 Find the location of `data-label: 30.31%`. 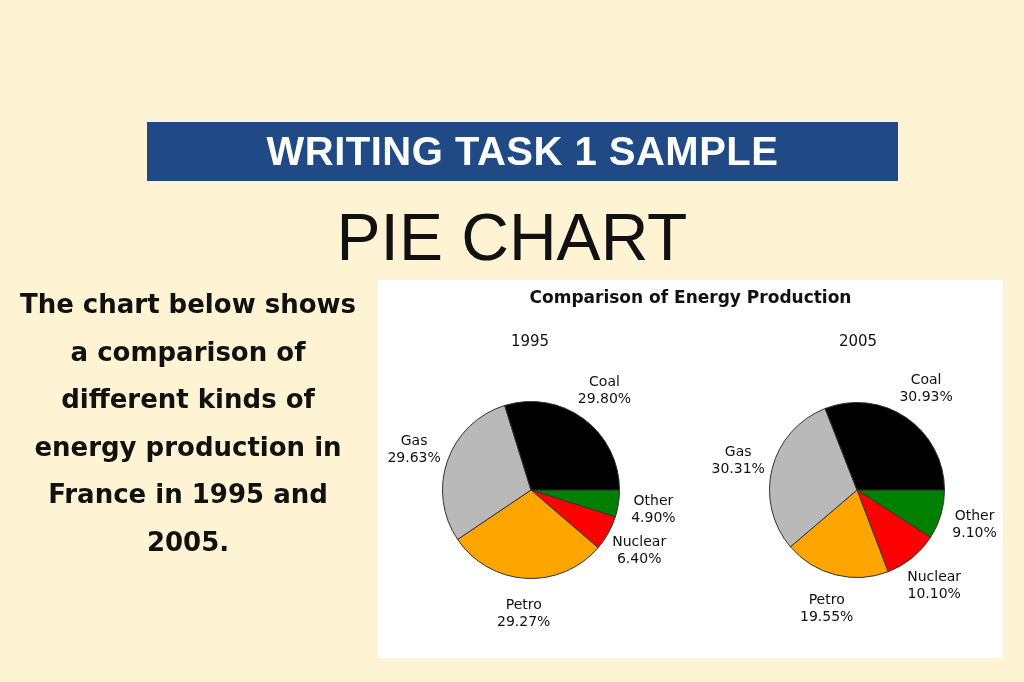

data-label: 30.31% is located at coordinates (738, 467).